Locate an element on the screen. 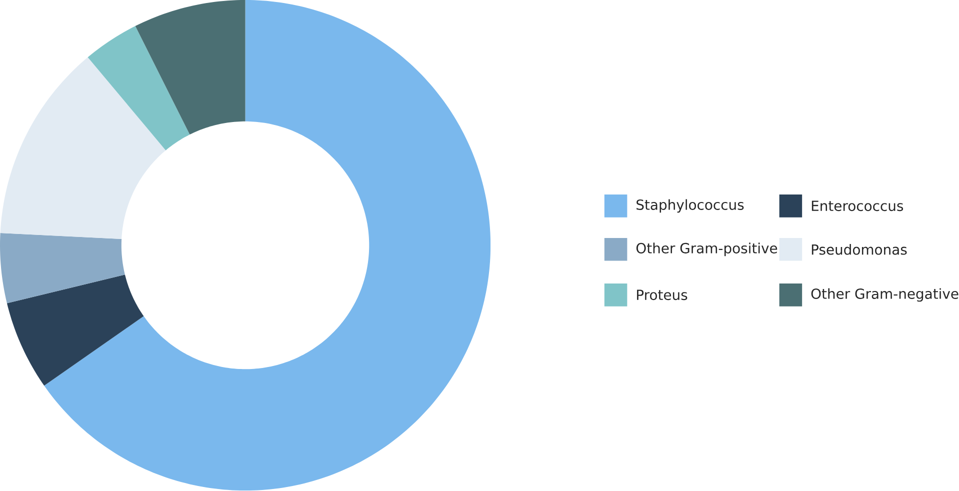 This screenshot has height=491, width=959. legend-label: Other Gram-negative is located at coordinates (884, 295).